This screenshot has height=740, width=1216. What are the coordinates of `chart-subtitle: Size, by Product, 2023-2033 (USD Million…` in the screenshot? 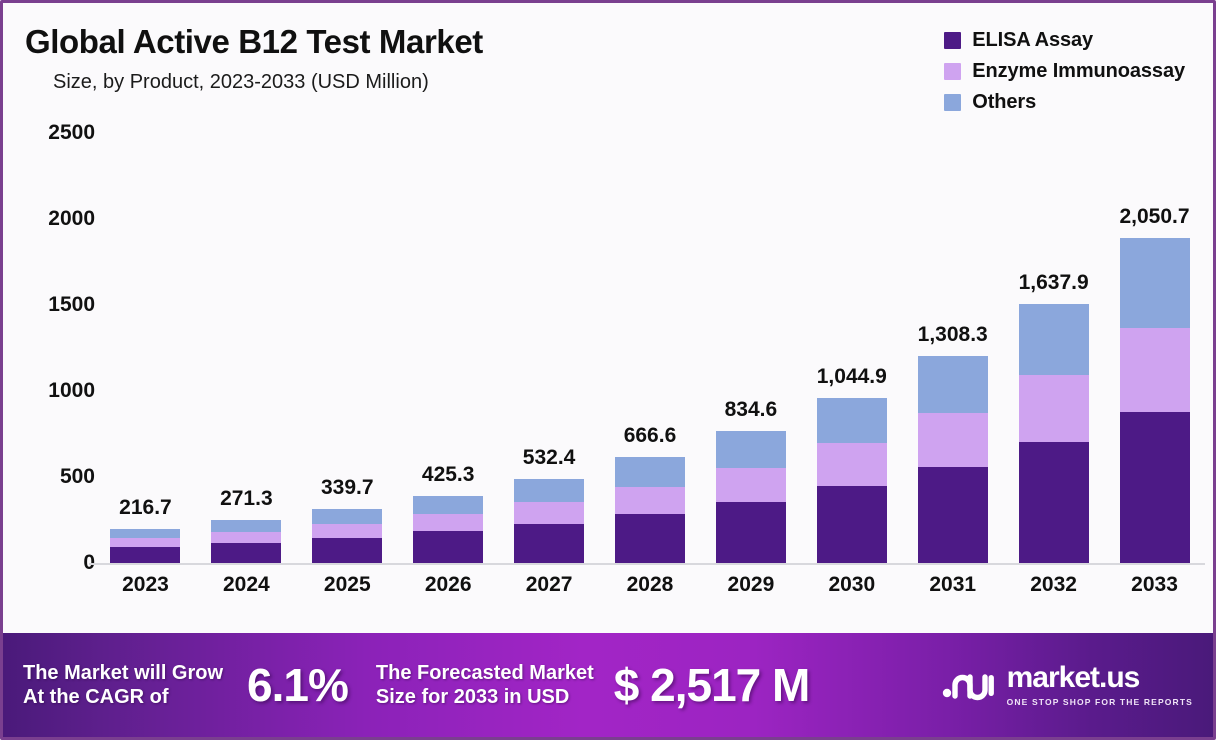 It's located at (241, 82).